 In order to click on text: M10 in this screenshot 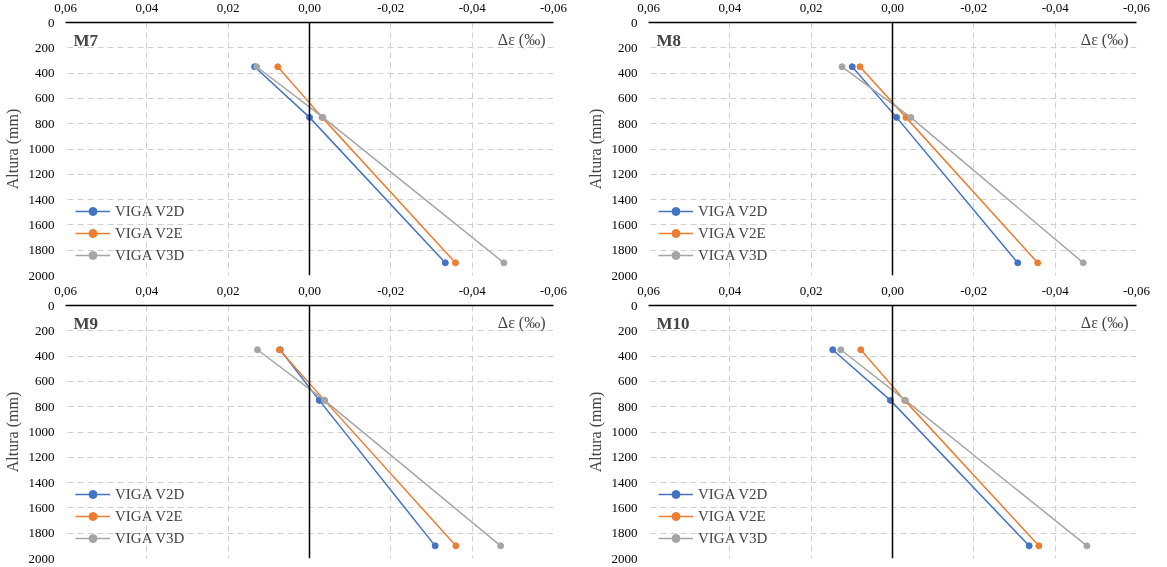, I will do `click(673, 323)`.